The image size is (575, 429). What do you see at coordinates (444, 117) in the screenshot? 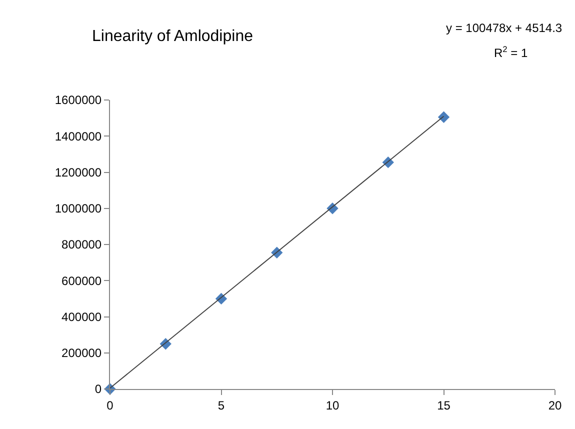
I see `point` at bounding box center [444, 117].